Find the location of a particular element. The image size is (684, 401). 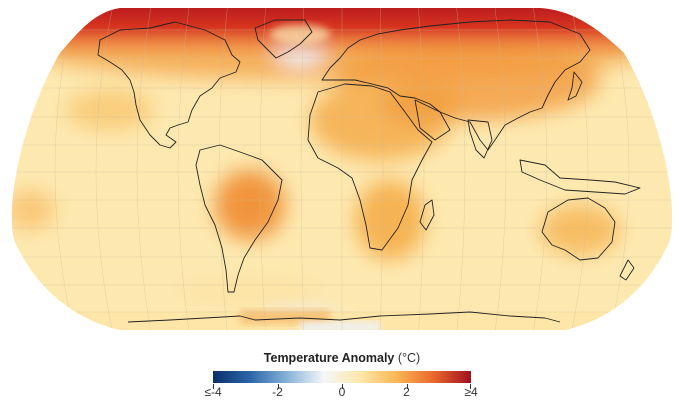

colorbar-tick-label: -2 is located at coordinates (277, 392).